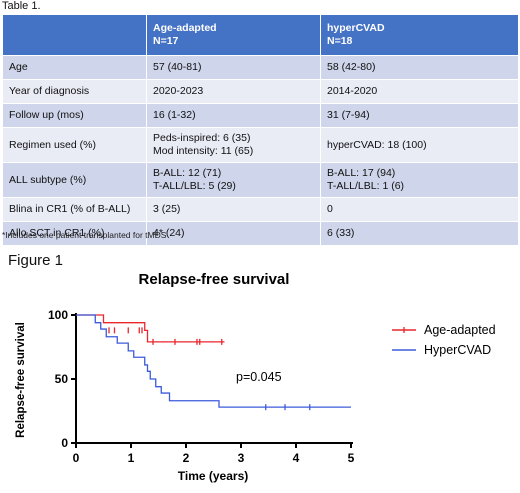 The width and height of the screenshot is (520, 493). Describe the element at coordinates (58, 315) in the screenshot. I see `y-tick-label: 100` at that location.